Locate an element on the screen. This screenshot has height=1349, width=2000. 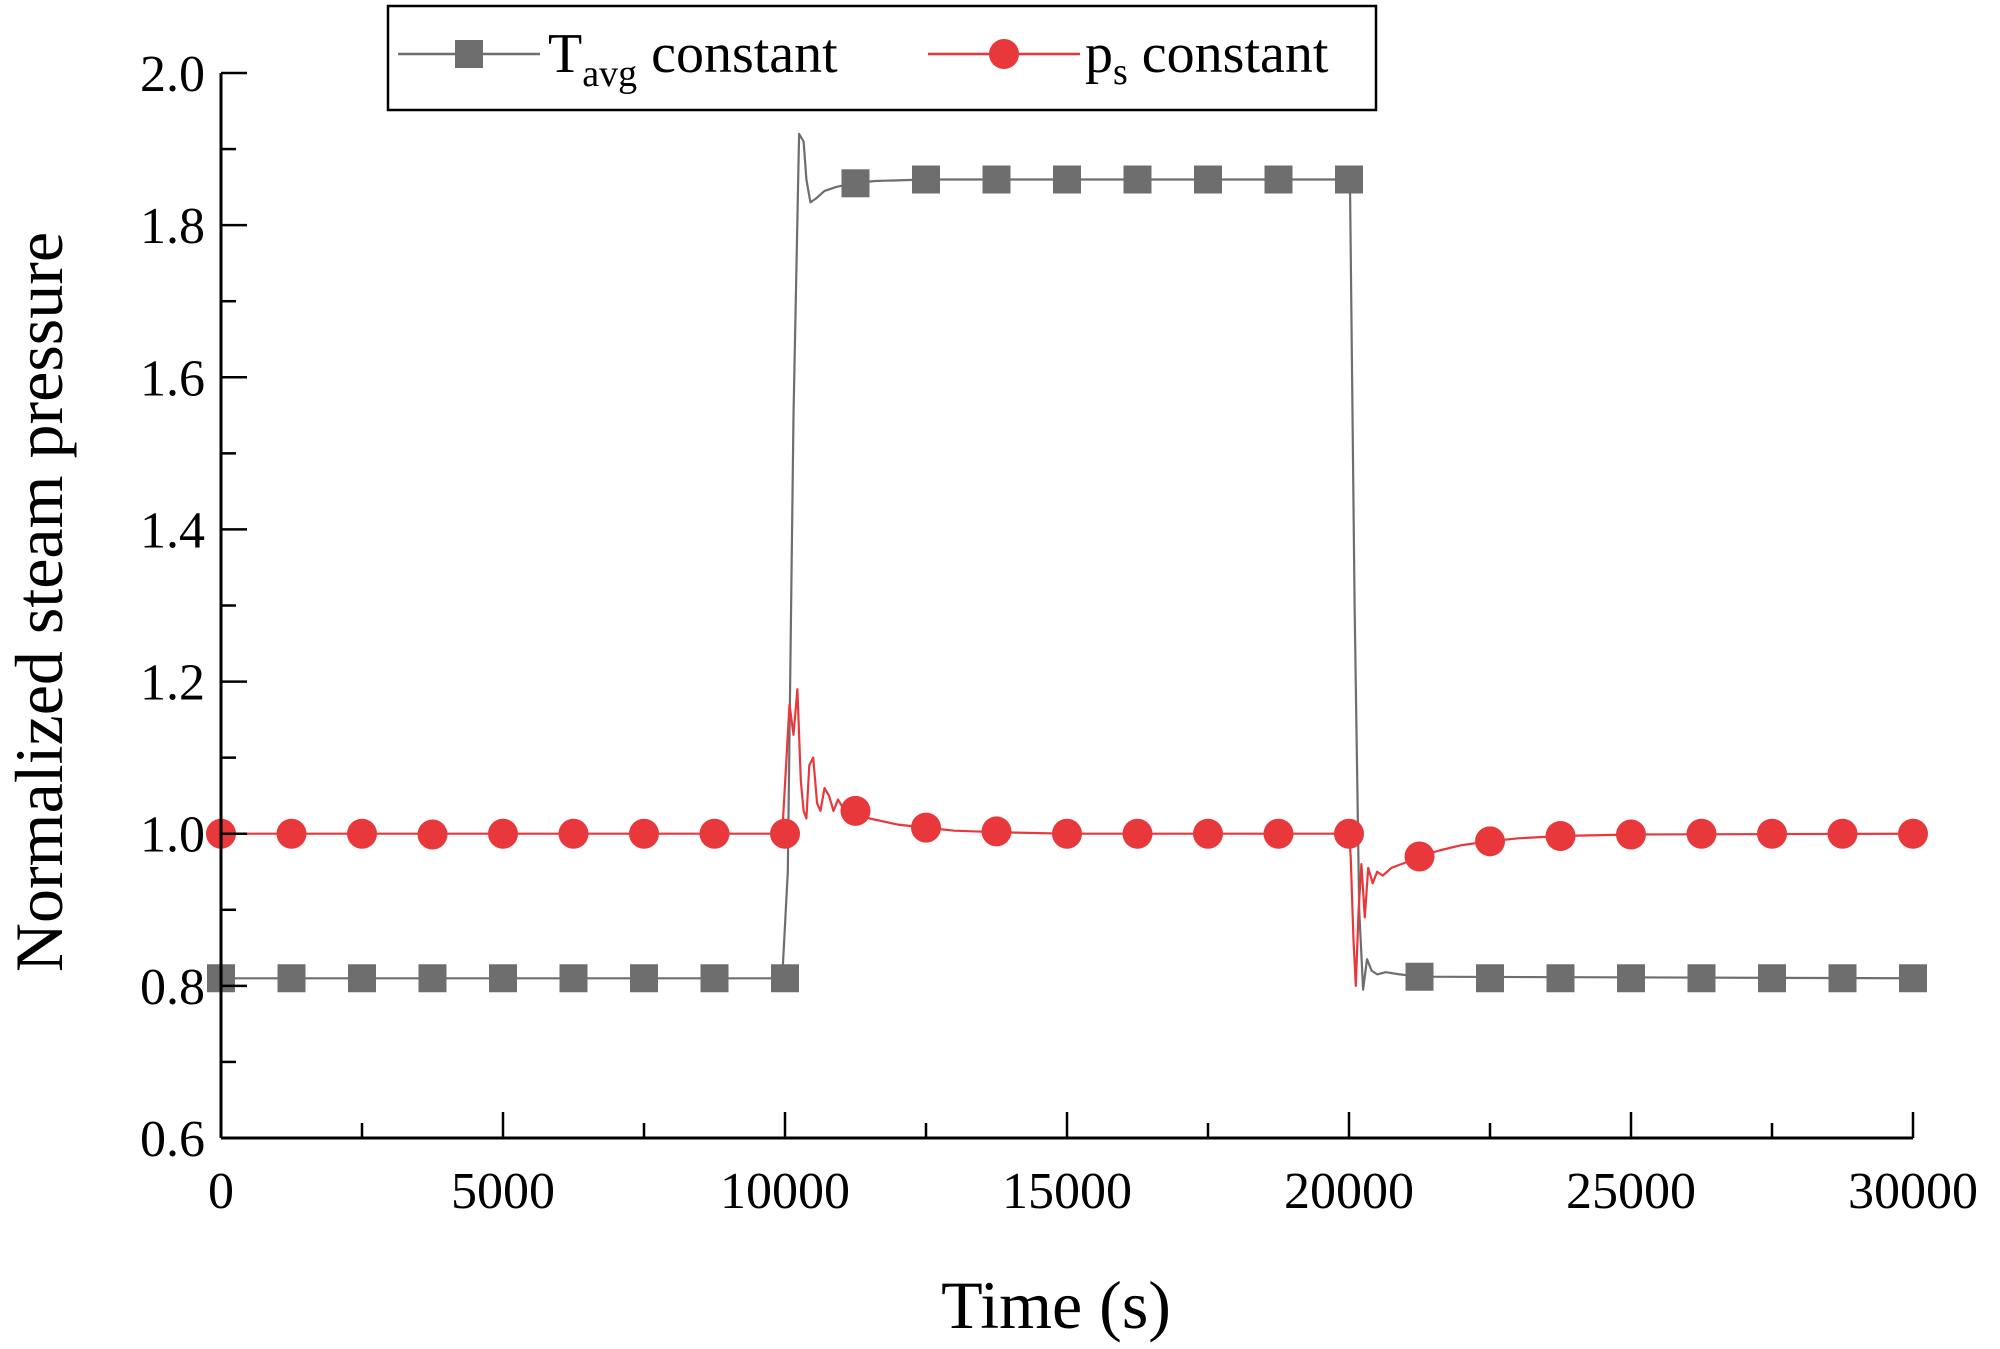
legend-marker-tavg is located at coordinates (469, 54).